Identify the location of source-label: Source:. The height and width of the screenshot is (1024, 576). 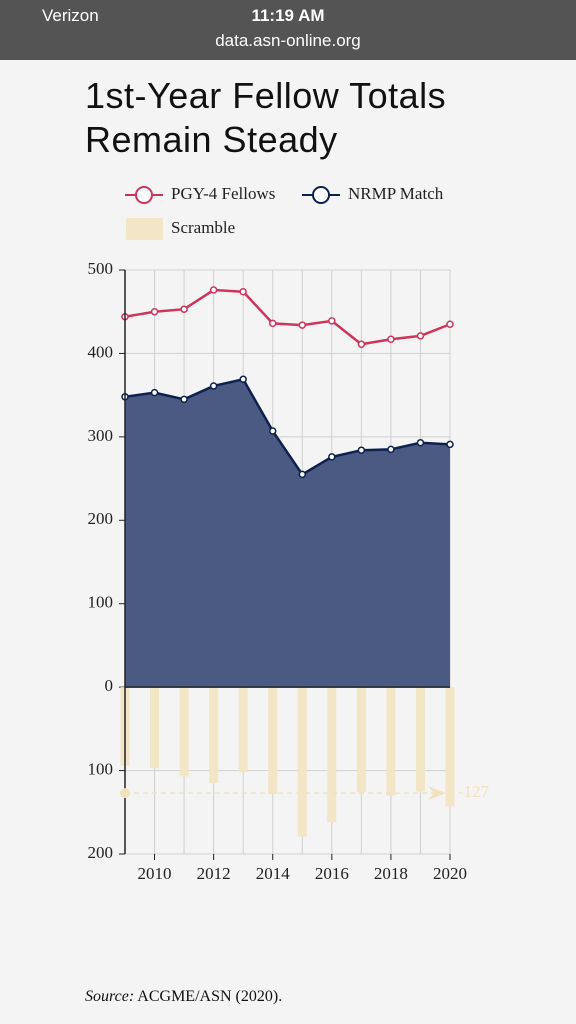
(110, 996).